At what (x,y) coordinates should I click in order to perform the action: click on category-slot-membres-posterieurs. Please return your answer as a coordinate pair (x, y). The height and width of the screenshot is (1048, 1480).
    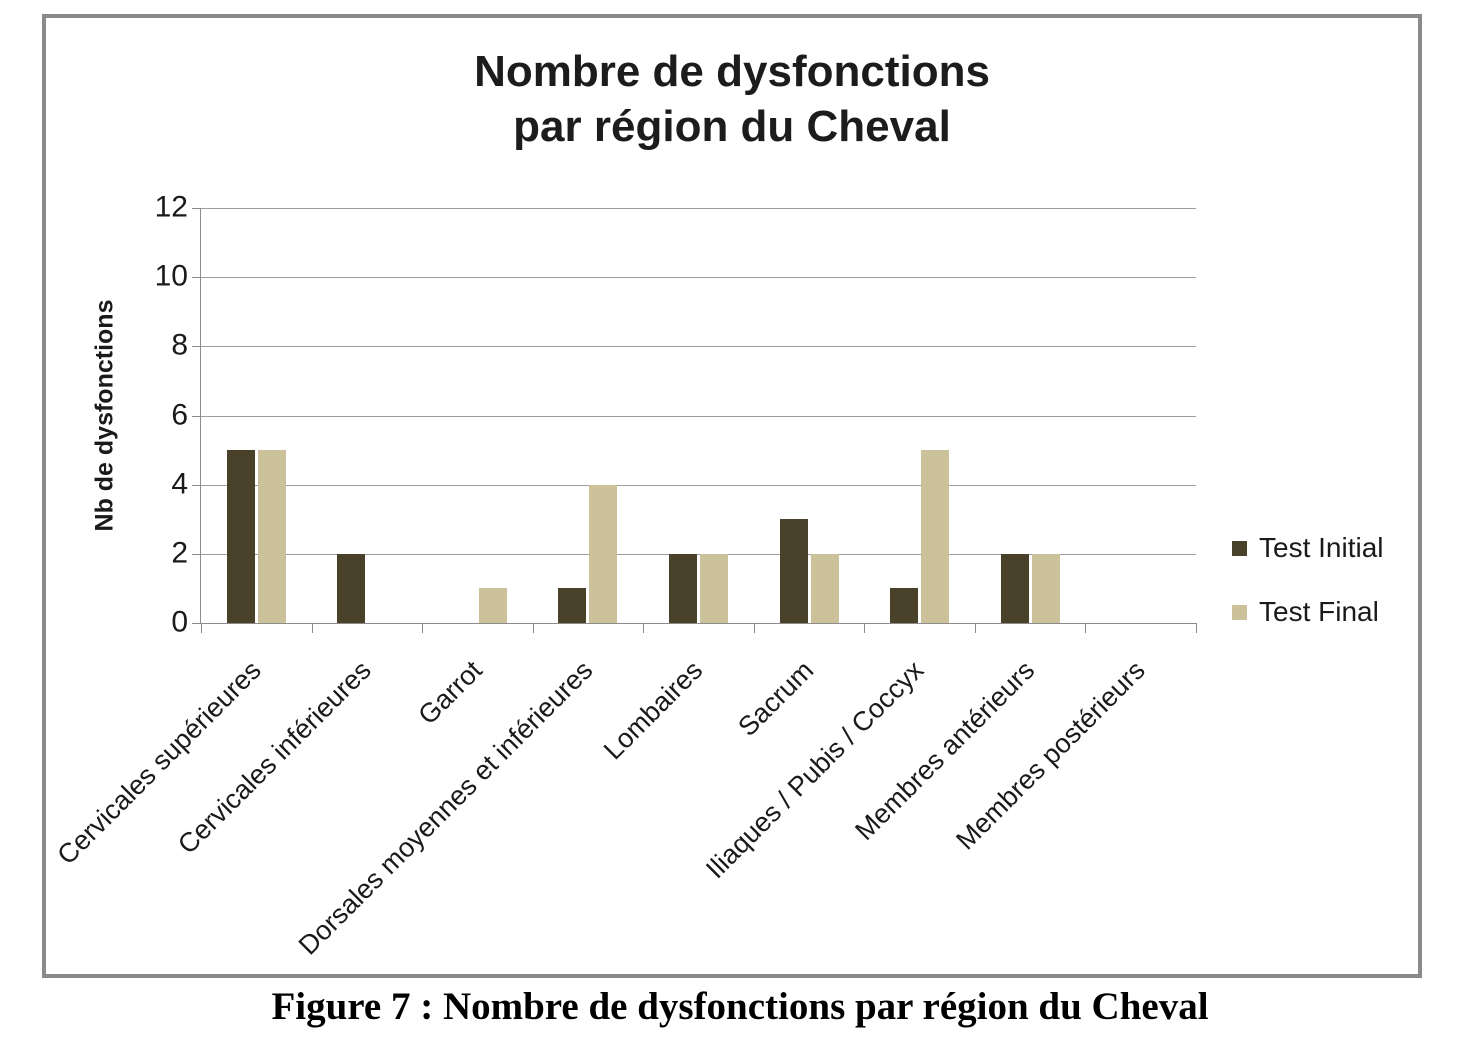
    Looking at the image, I should click on (1140, 415).